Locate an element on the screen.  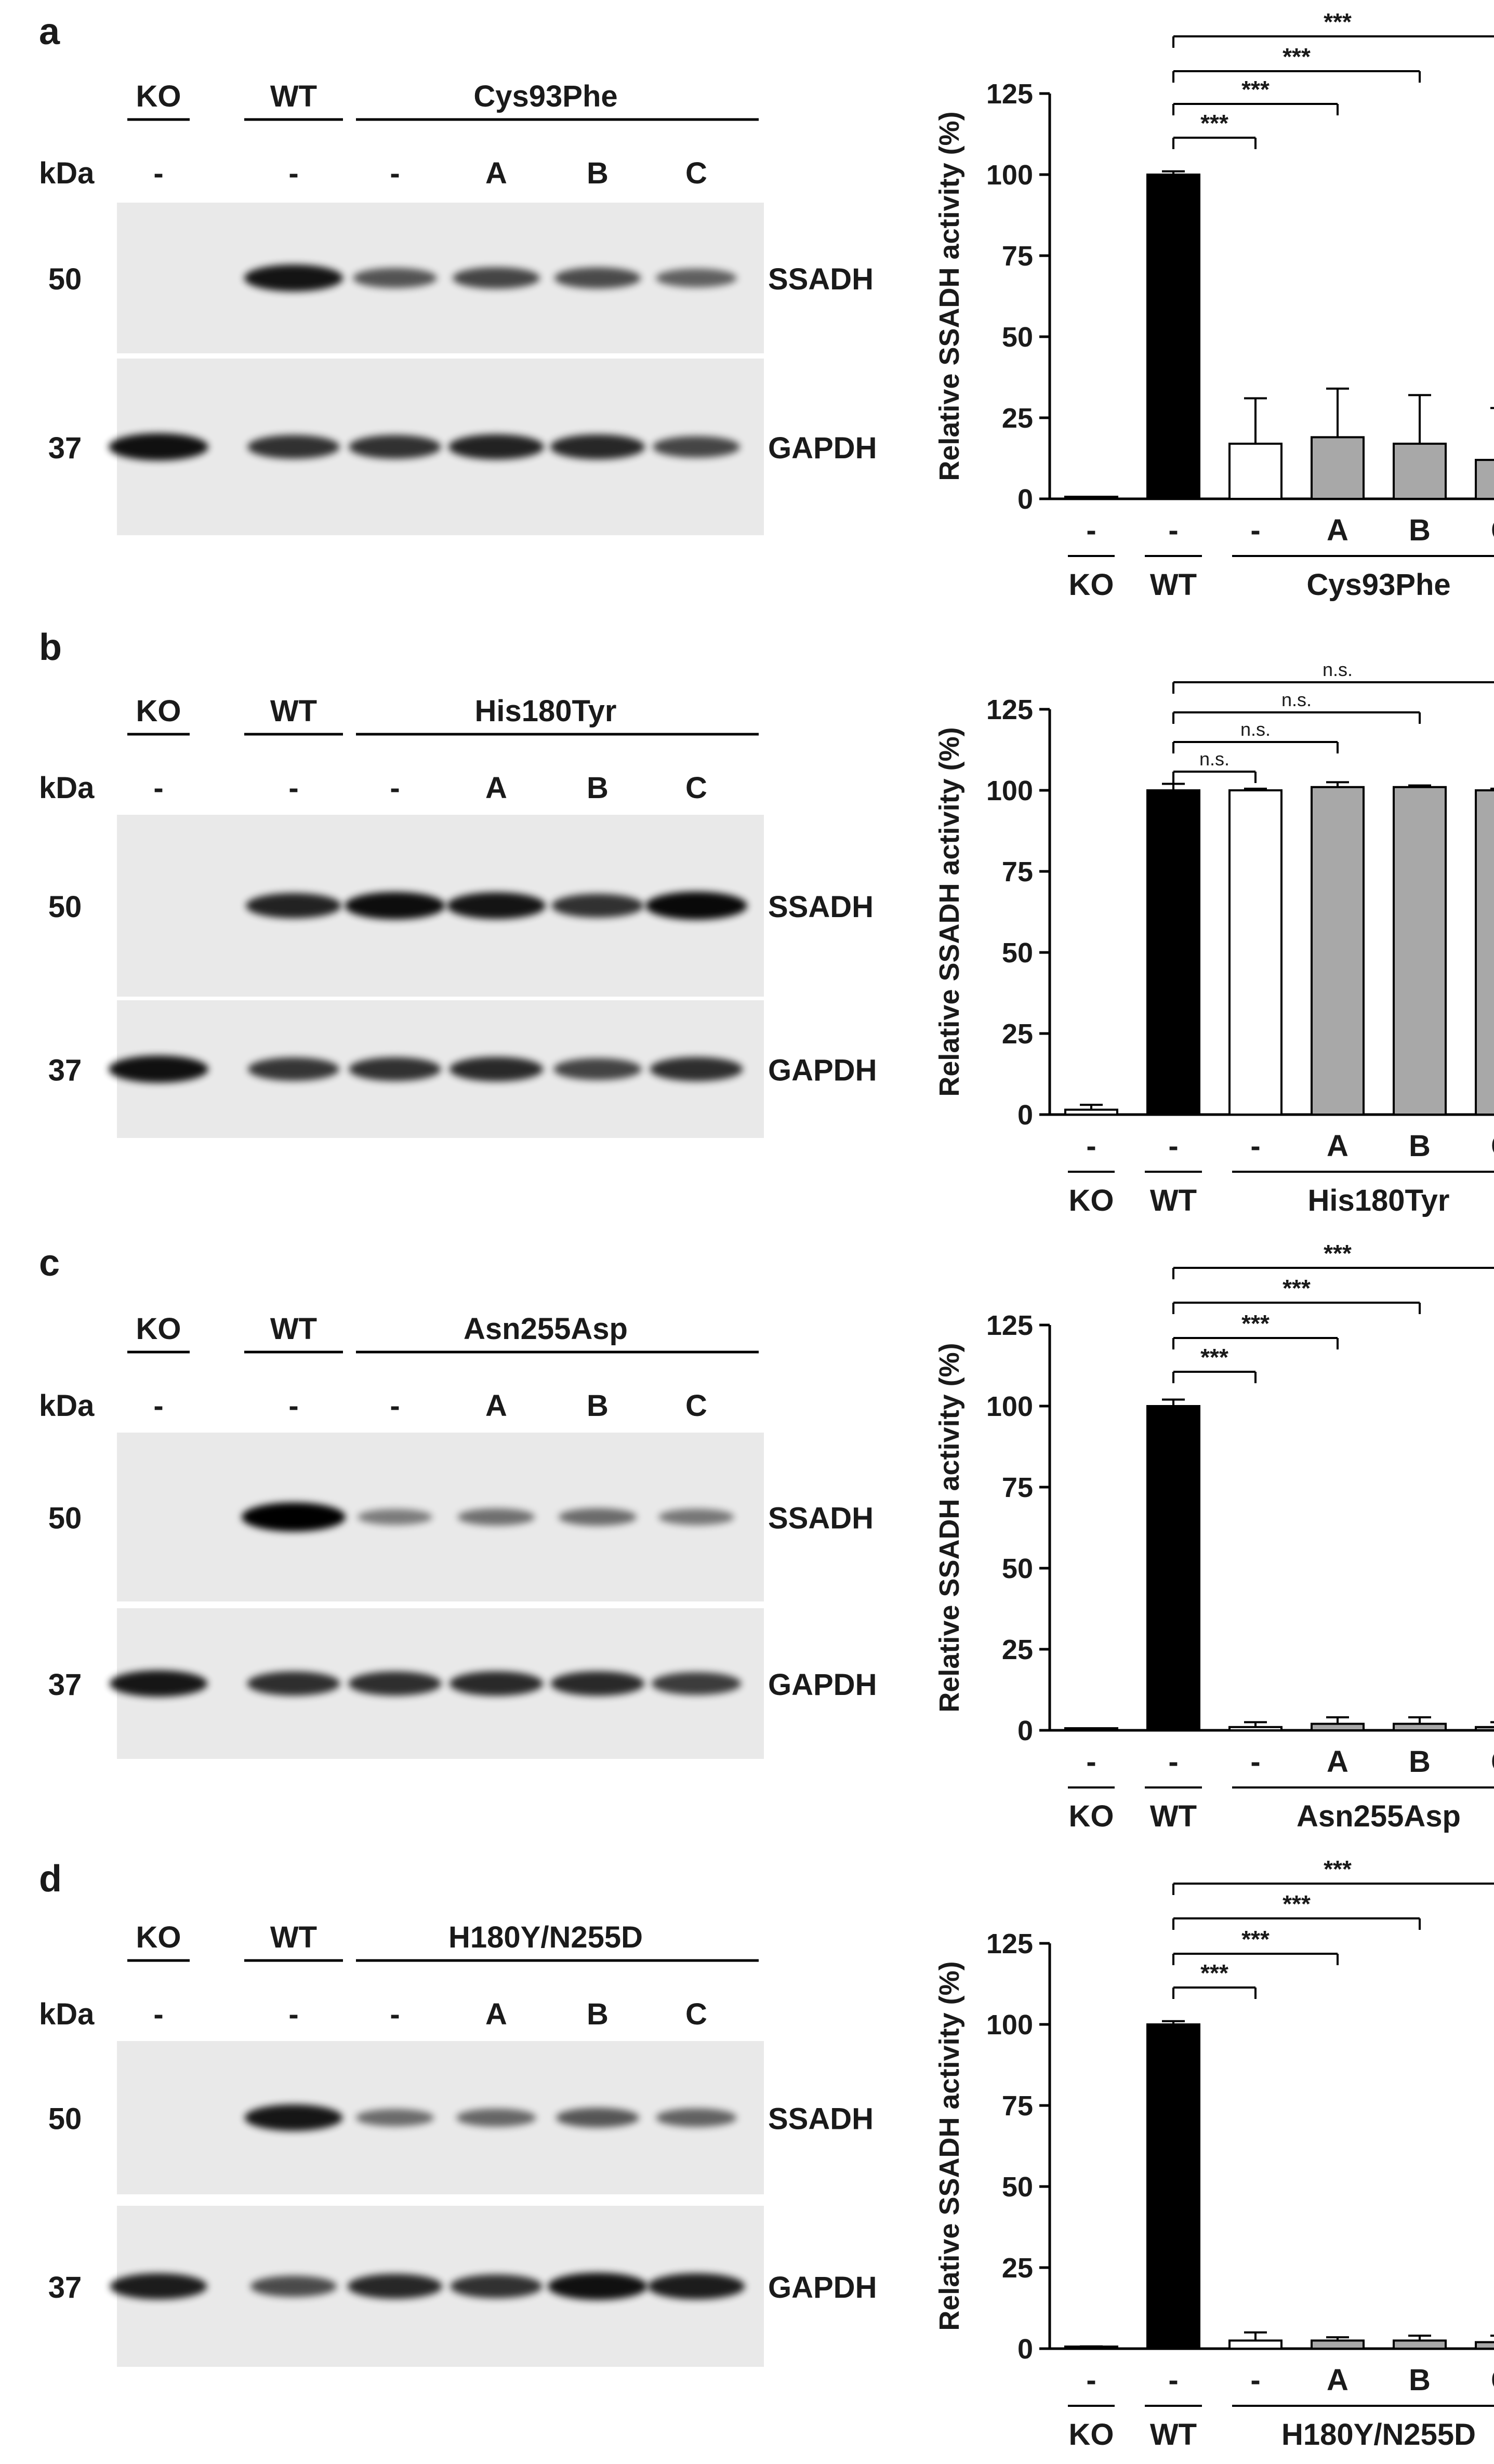
y-tick-label: 0 is located at coordinates (1025, 1731).